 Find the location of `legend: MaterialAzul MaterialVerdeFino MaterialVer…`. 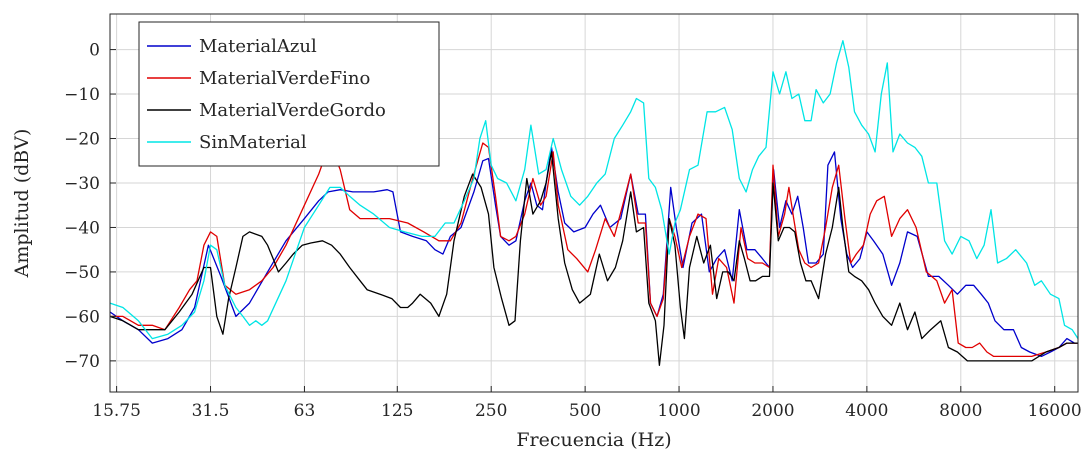

legend: MaterialAzul MaterialVerdeFino MaterialVer… is located at coordinates (289, 94).